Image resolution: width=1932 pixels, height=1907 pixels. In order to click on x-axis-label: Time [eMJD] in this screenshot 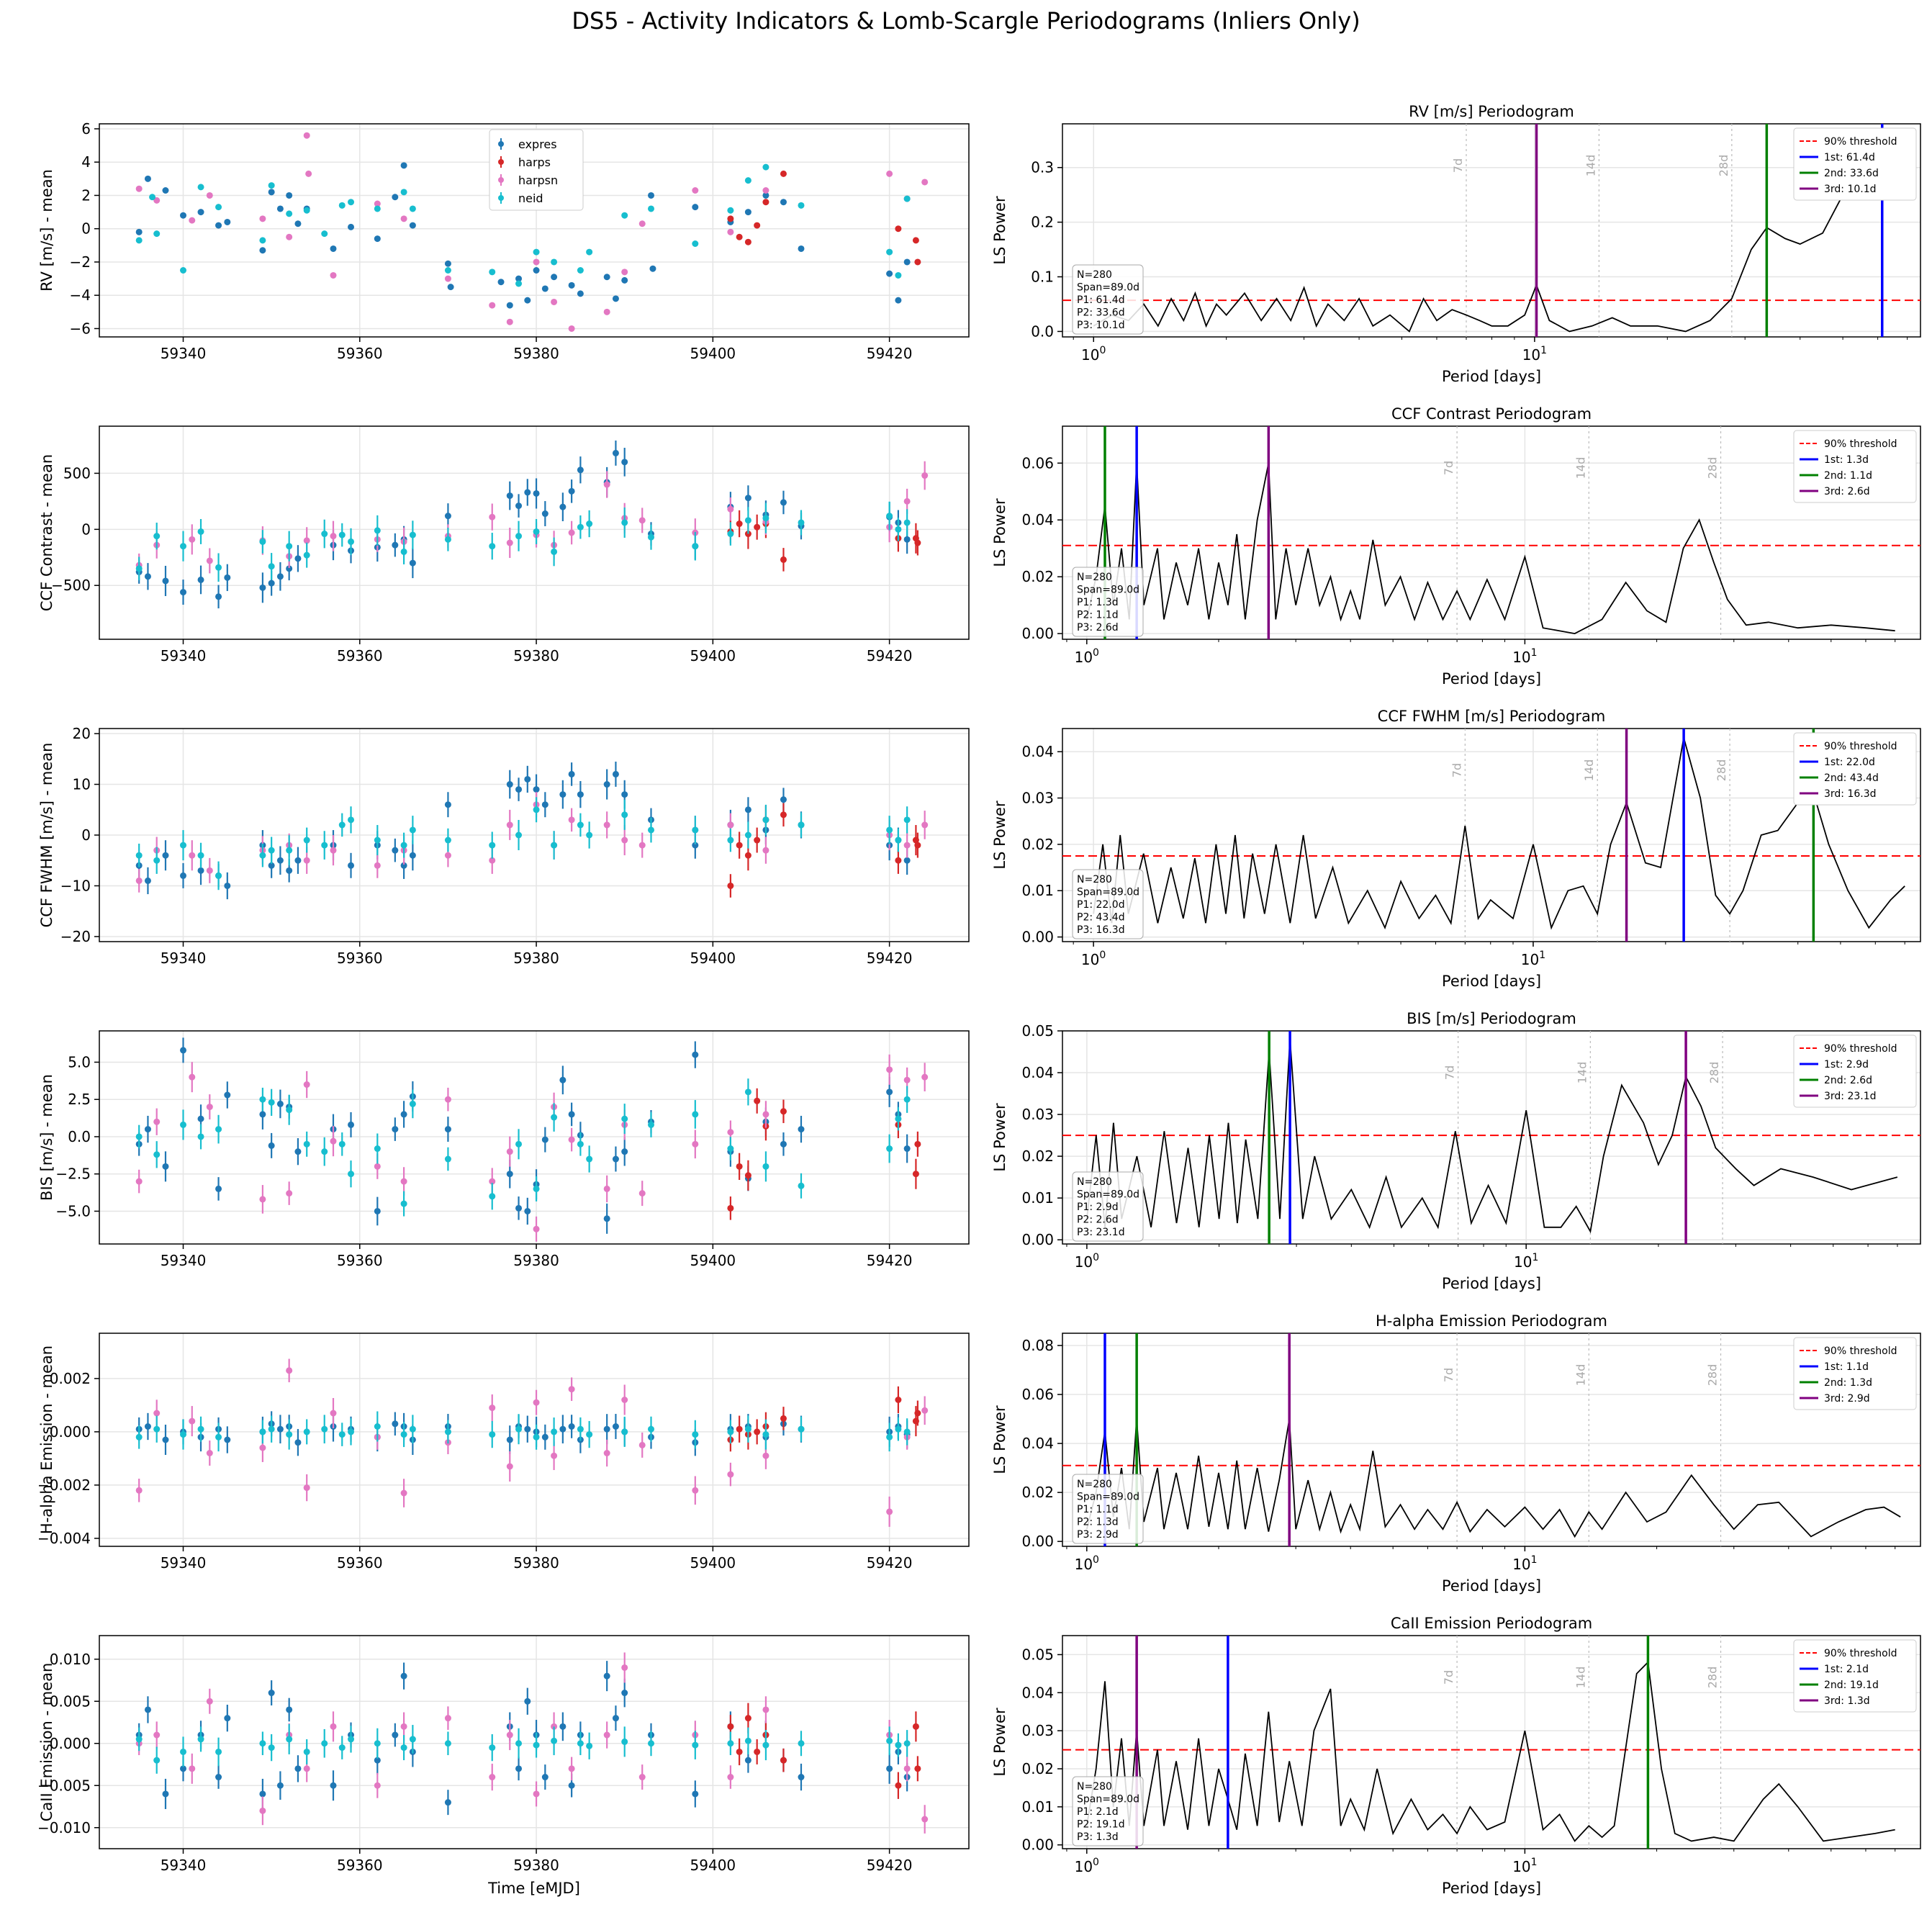, I will do `click(533, 1888)`.